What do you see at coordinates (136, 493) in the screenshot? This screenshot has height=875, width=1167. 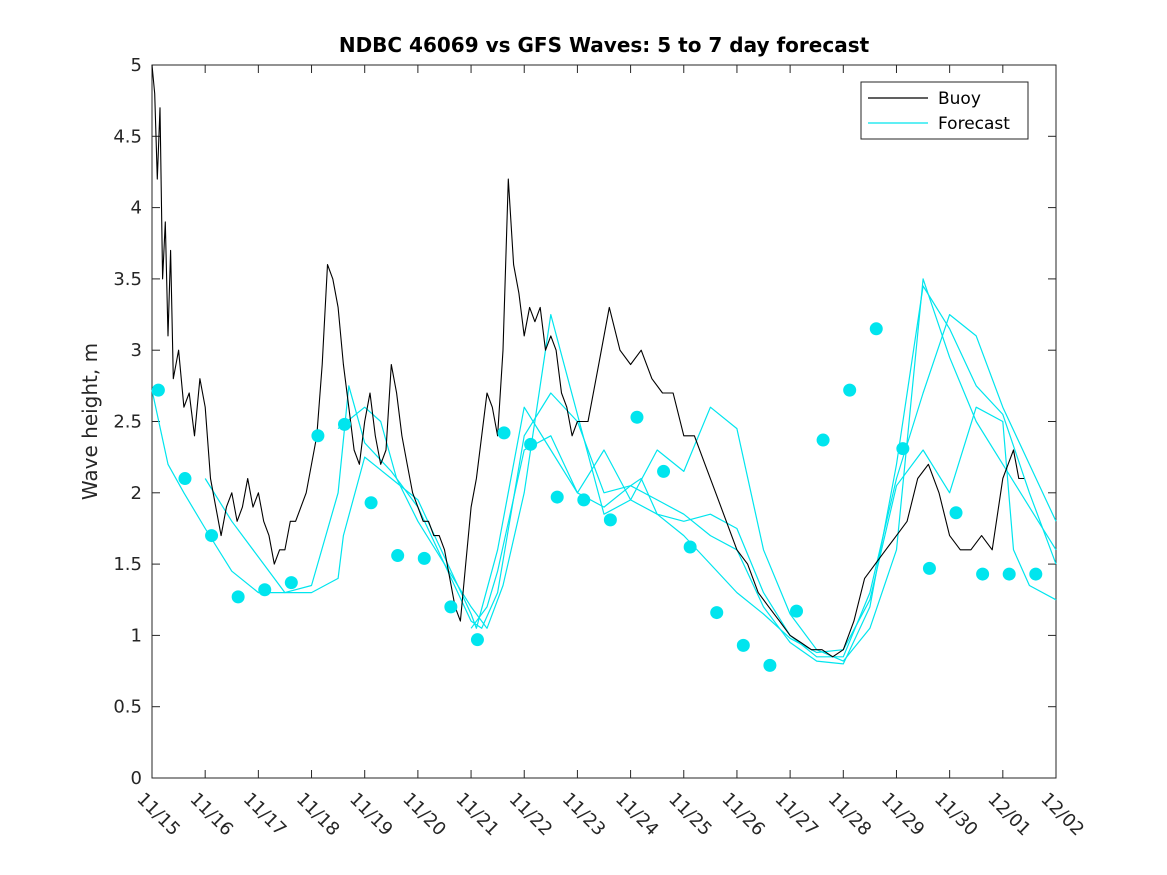 I see `y-tick-label: 2` at bounding box center [136, 493].